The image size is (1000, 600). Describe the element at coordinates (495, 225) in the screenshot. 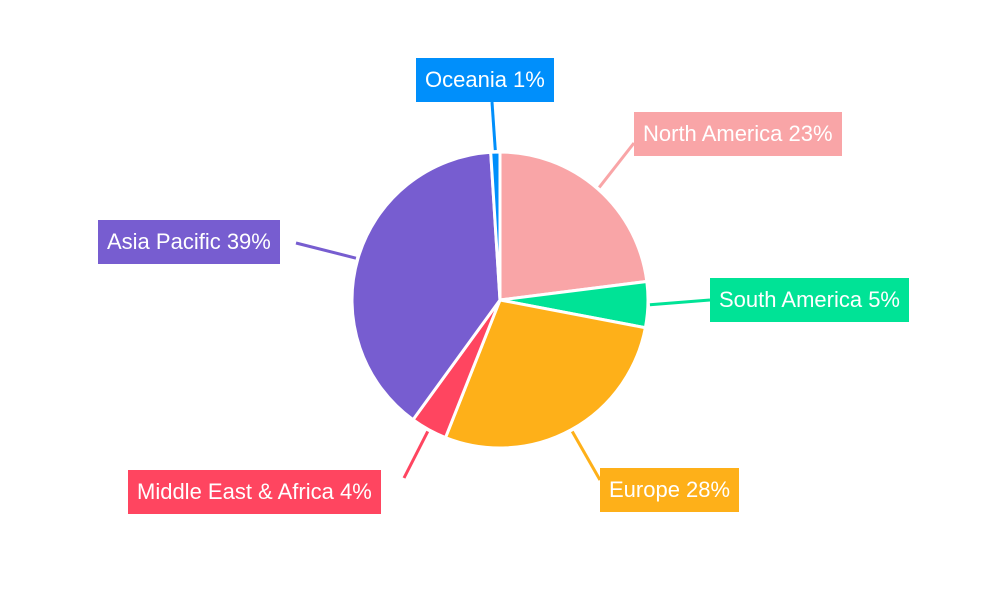

I see `pie-slice-oceania` at that location.